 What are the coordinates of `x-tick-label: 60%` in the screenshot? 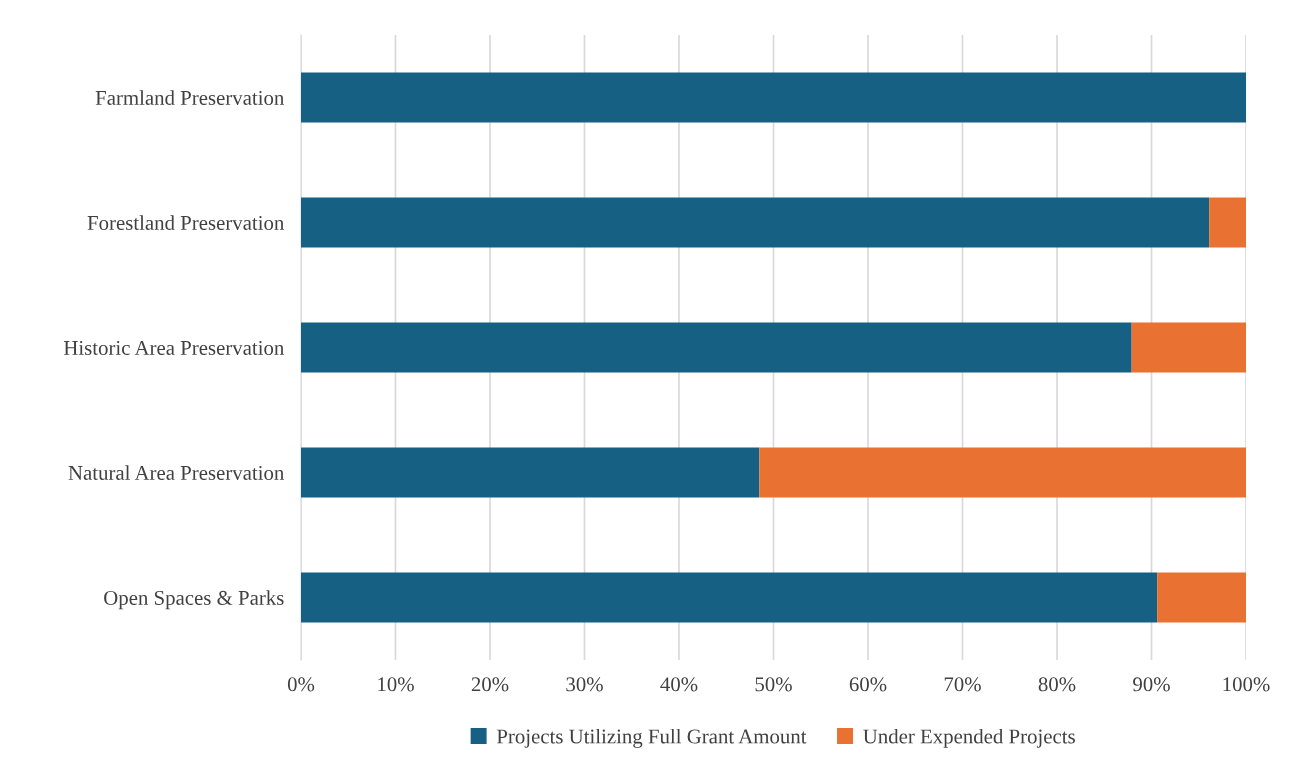 It's located at (868, 684).